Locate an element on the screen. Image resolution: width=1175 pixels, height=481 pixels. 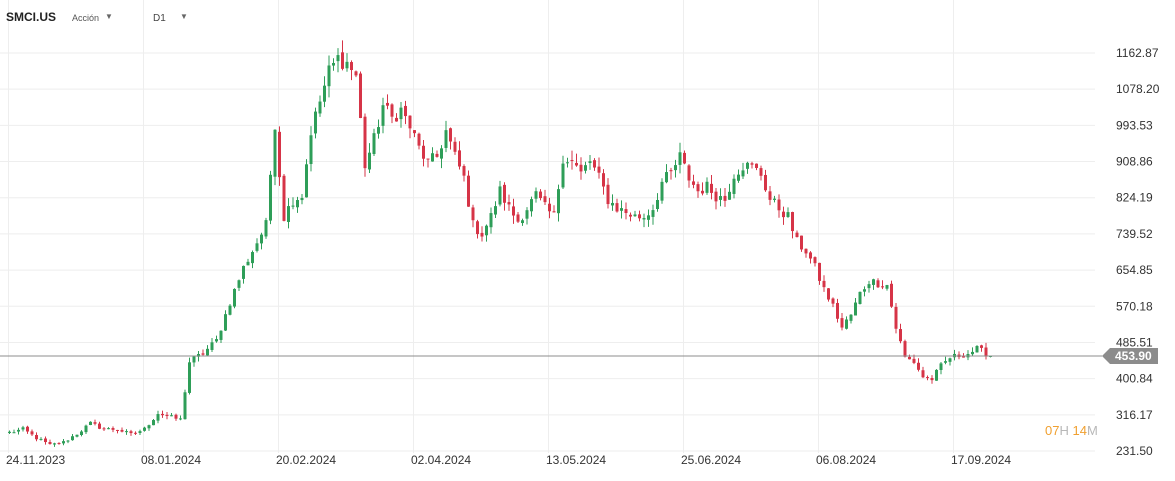
countdown-minutes: 14 is located at coordinates (1079, 430).